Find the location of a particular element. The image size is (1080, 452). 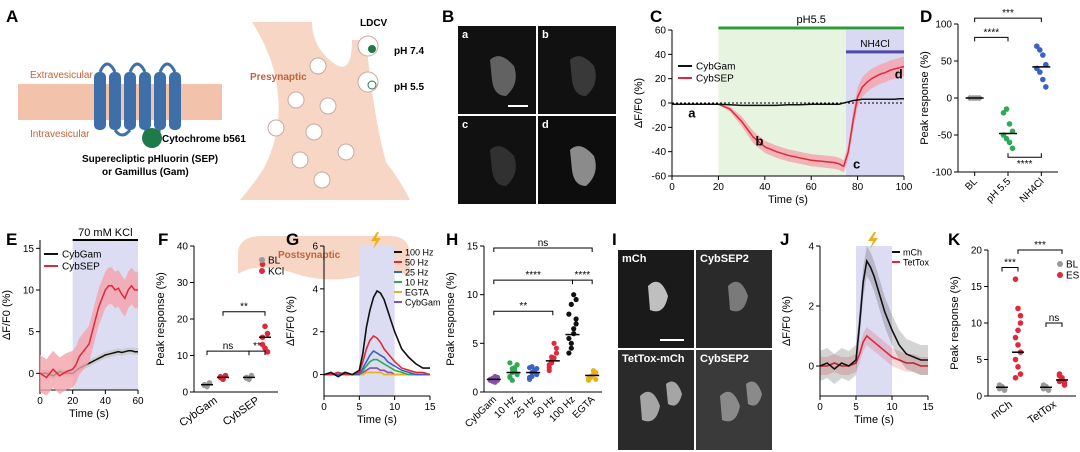

legend-label: BL is located at coordinates (274, 261).